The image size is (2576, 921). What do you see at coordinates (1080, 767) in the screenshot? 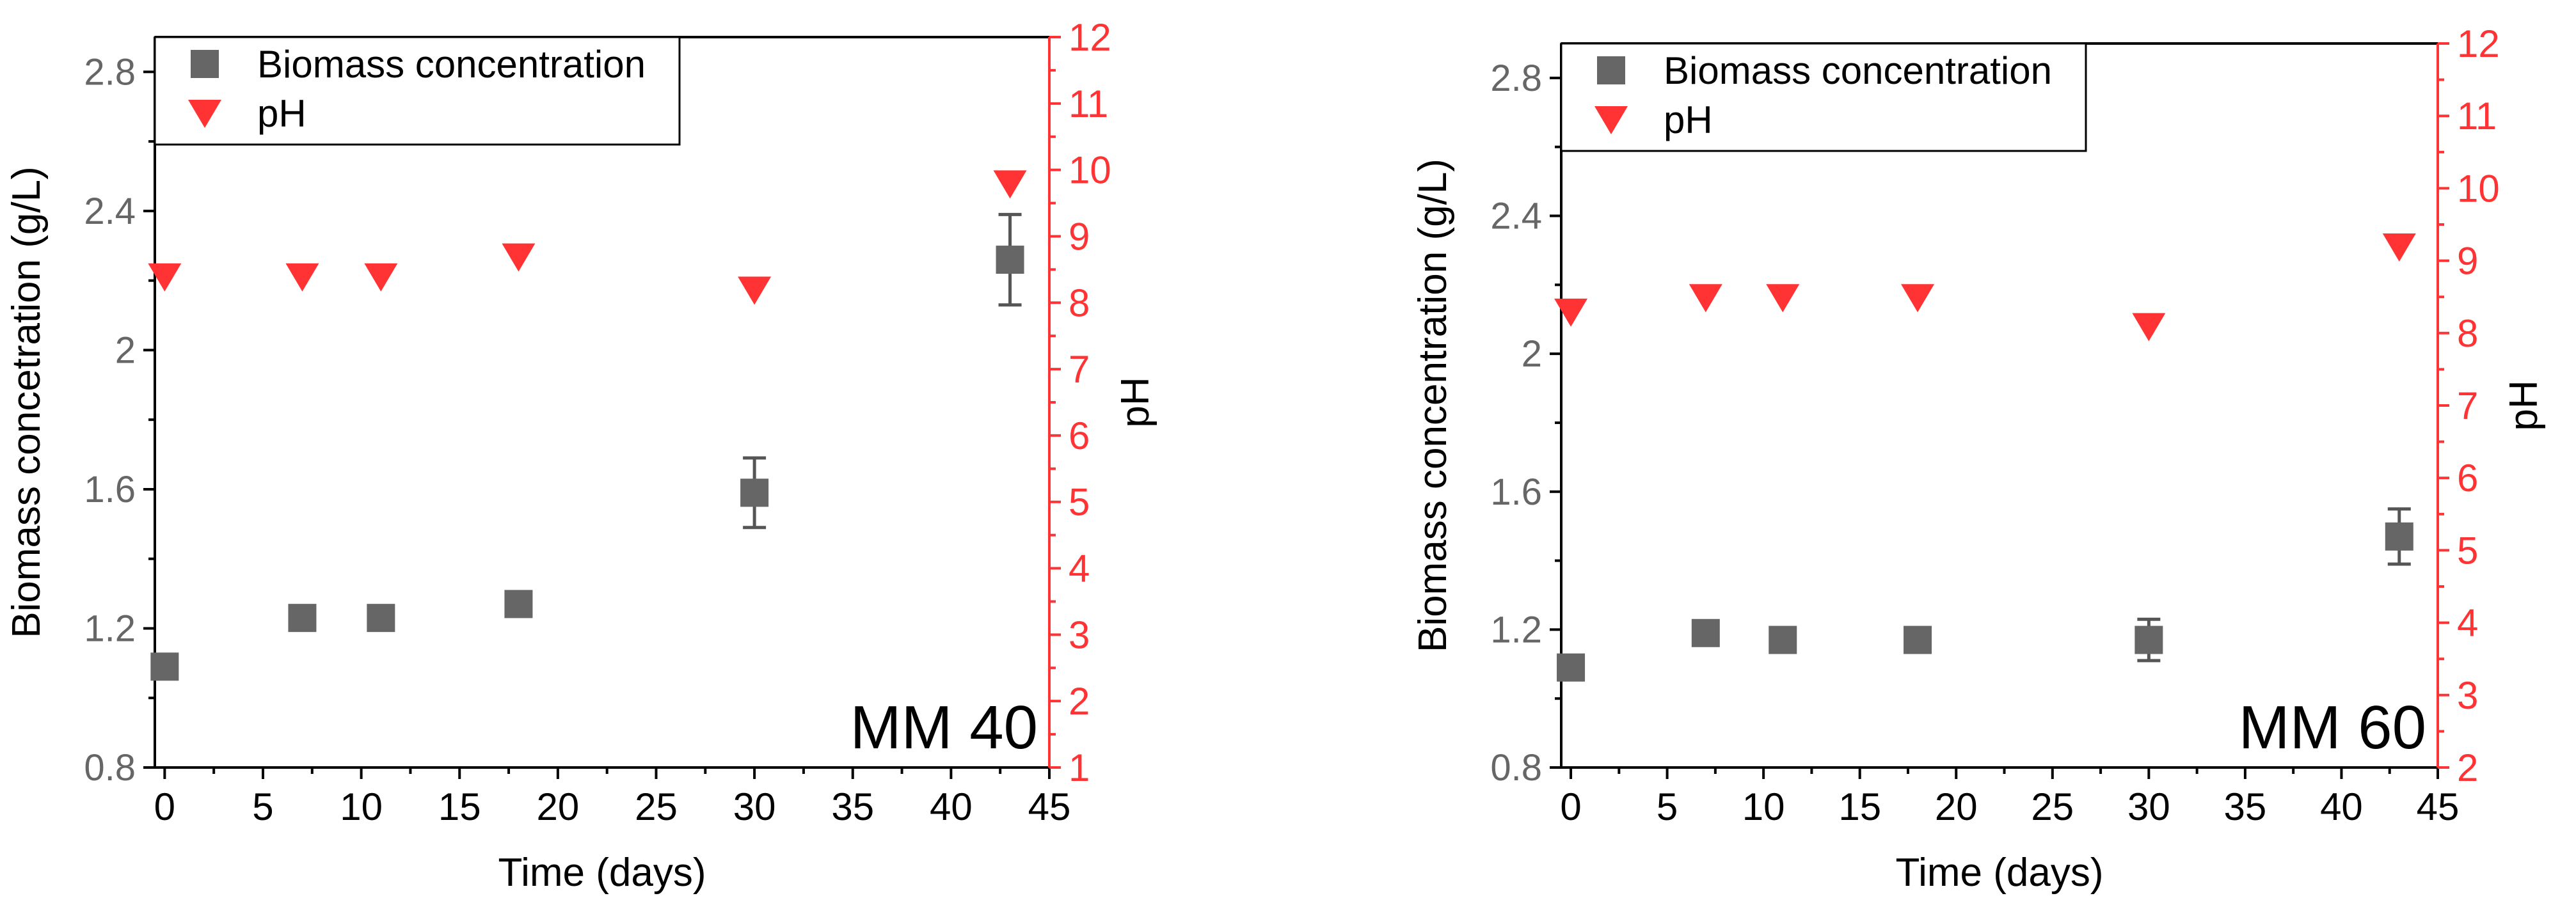
I see `y2-tick-label: 1` at bounding box center [1080, 767].